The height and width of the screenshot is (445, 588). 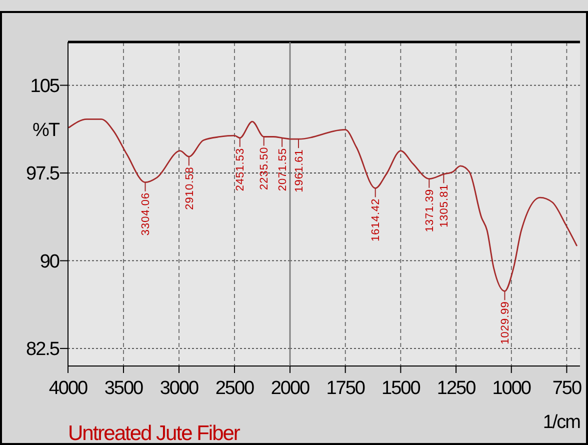 What do you see at coordinates (430, 210) in the screenshot?
I see `annotation: 1371.39` at bounding box center [430, 210].